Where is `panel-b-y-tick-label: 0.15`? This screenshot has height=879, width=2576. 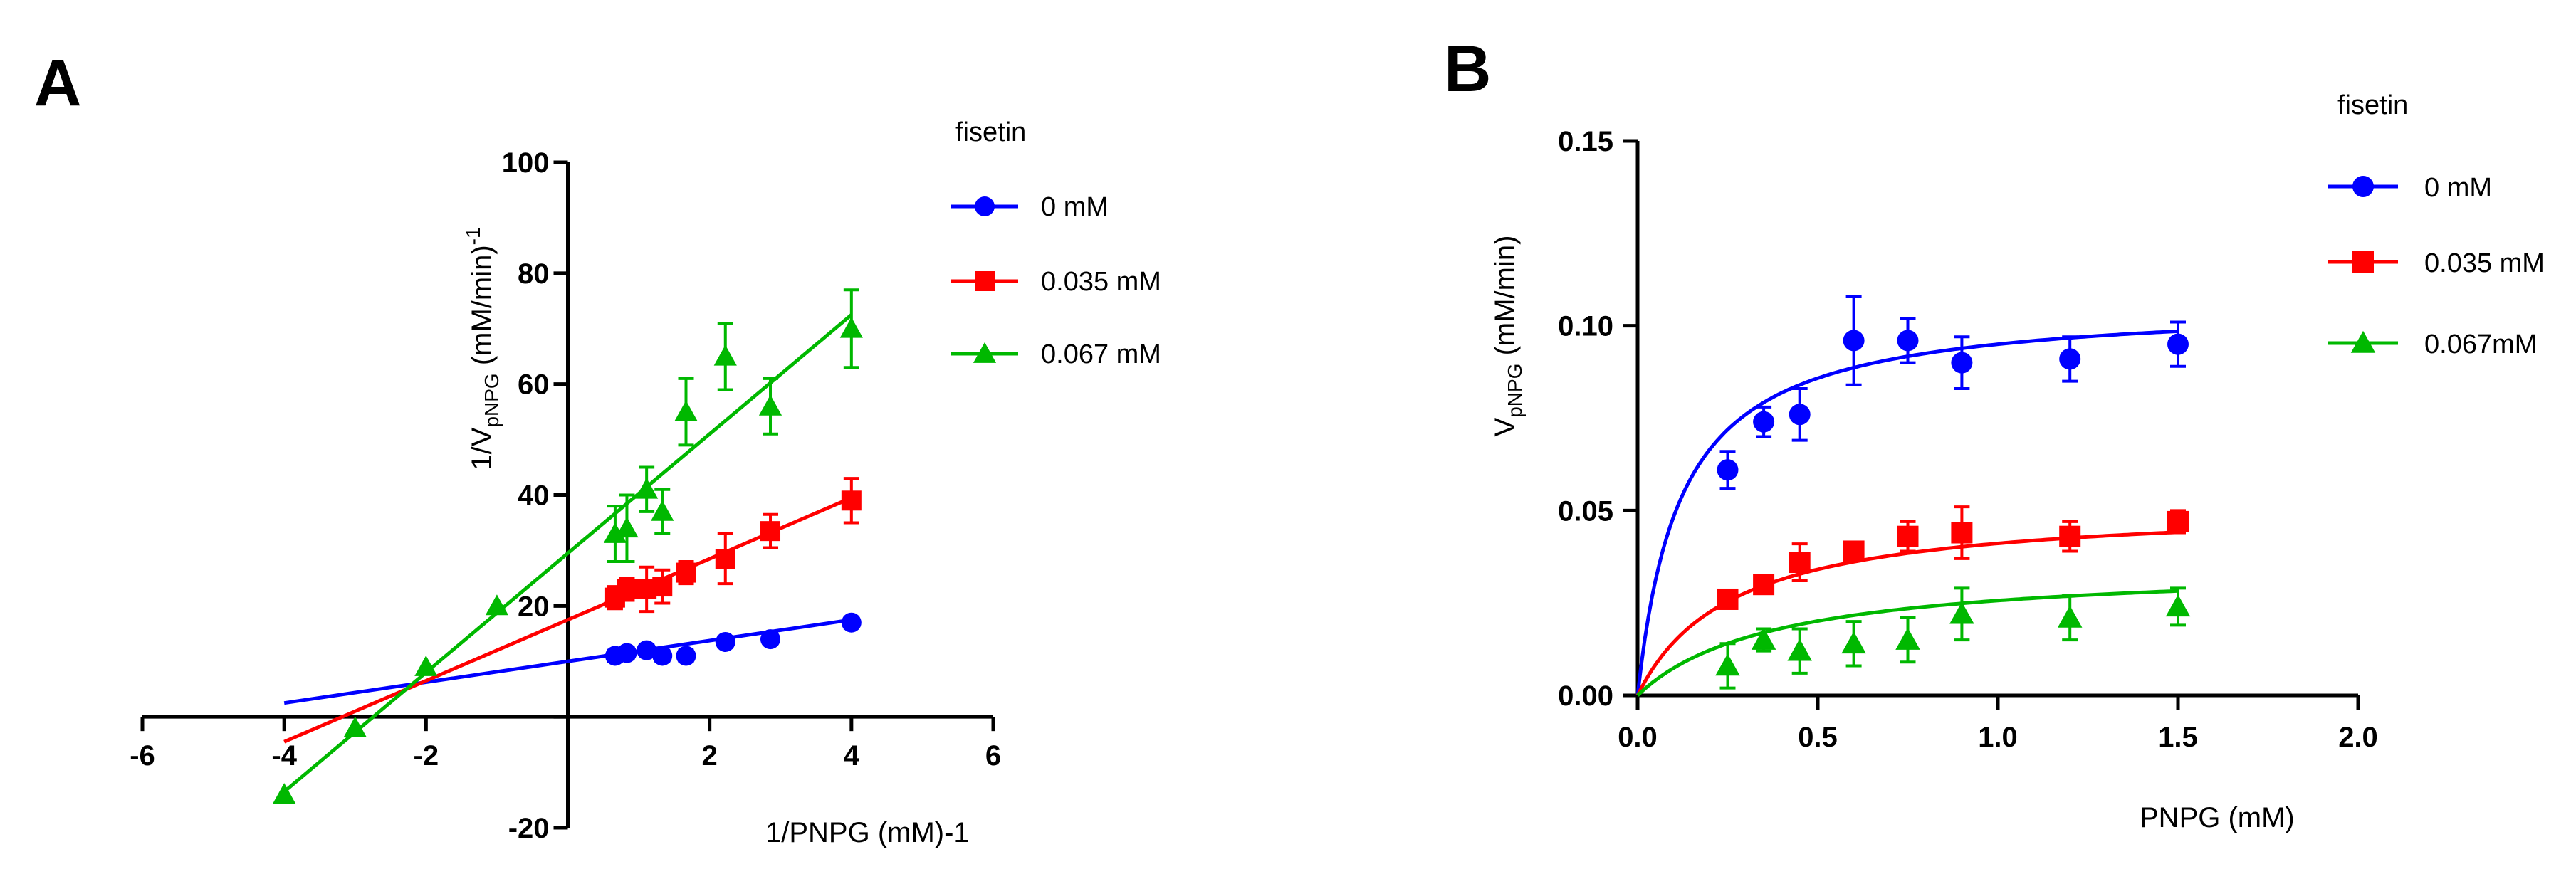
panel-b-y-tick-label: 0.15 is located at coordinates (1585, 141).